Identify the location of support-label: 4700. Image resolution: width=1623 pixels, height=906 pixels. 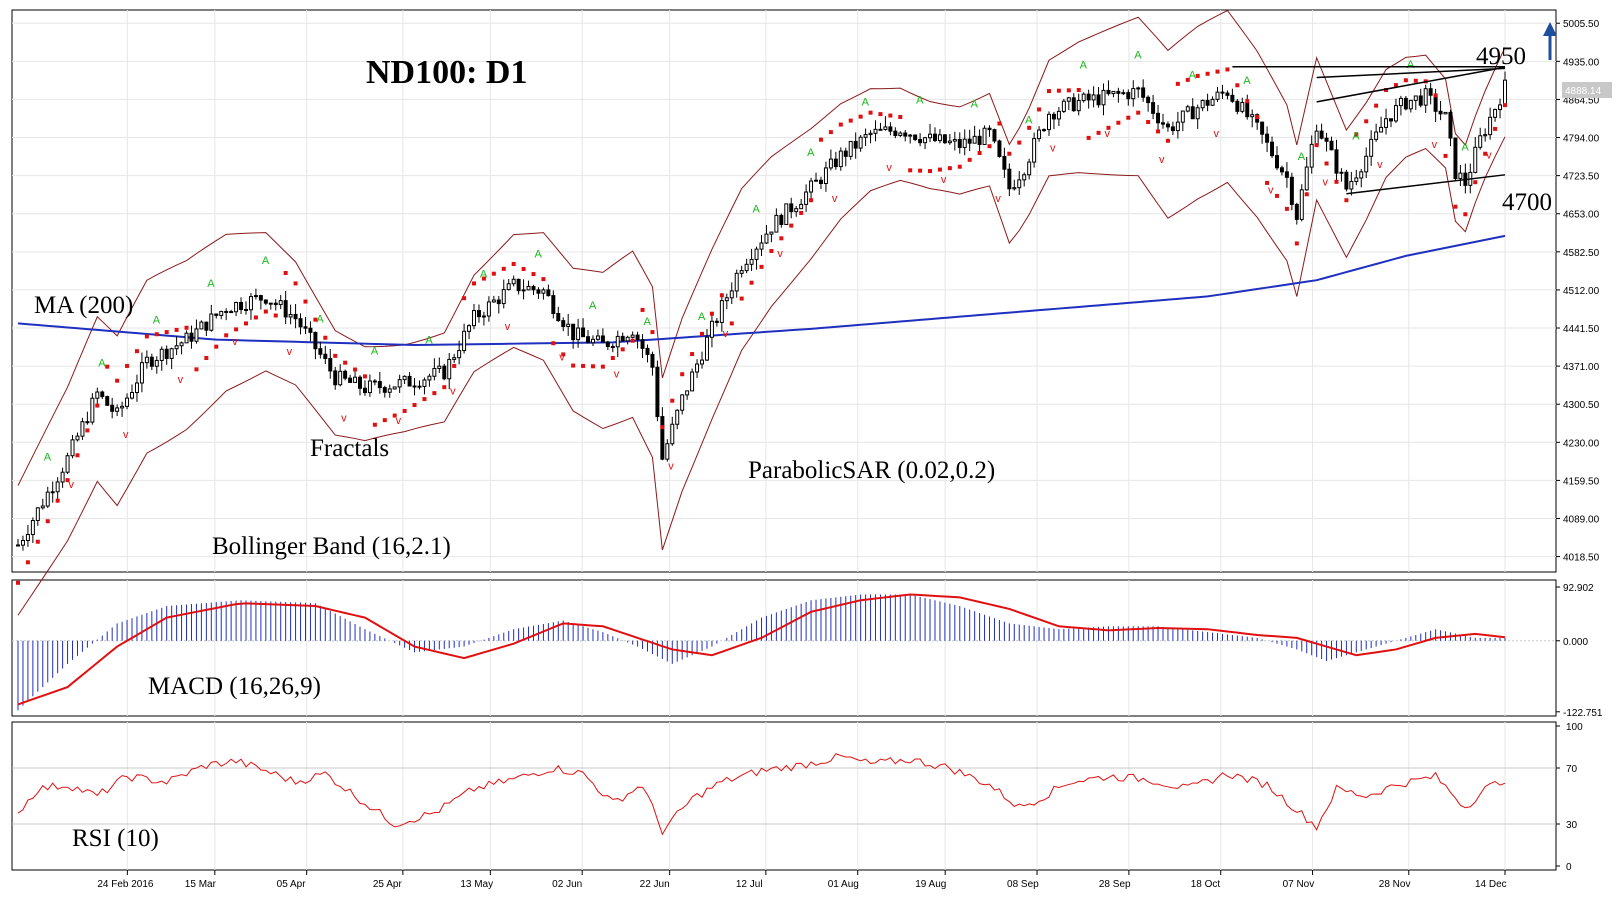
(1527, 202).